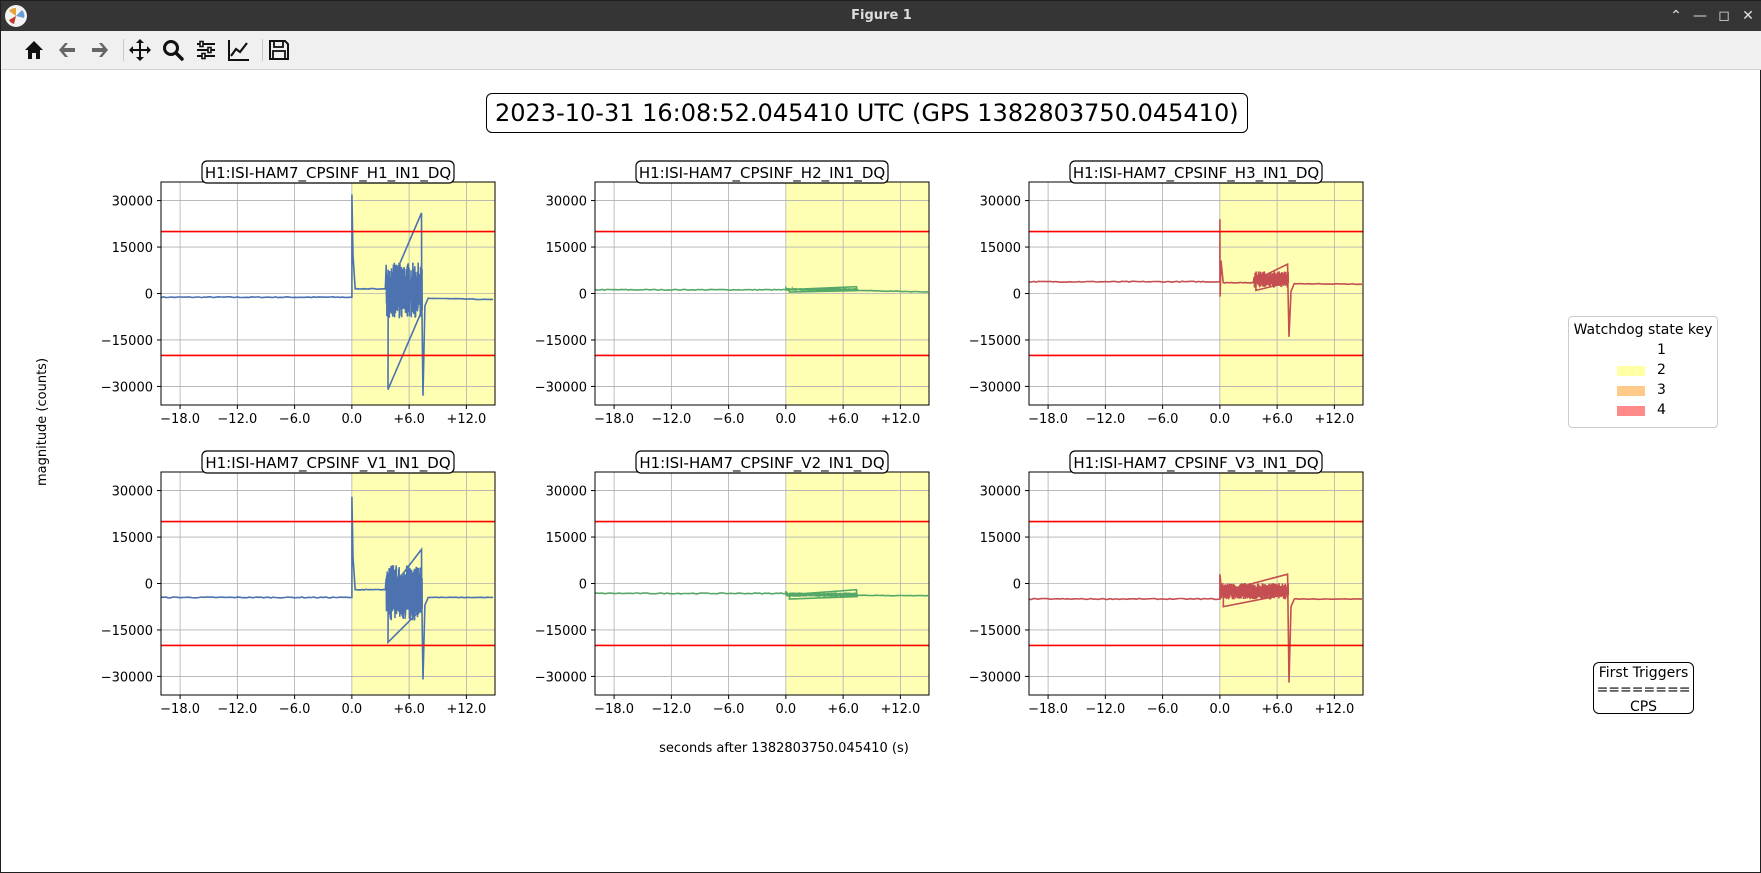  I want to click on watchdog-legend: Watchdog state key 1 2 3 4, so click(1643, 372).